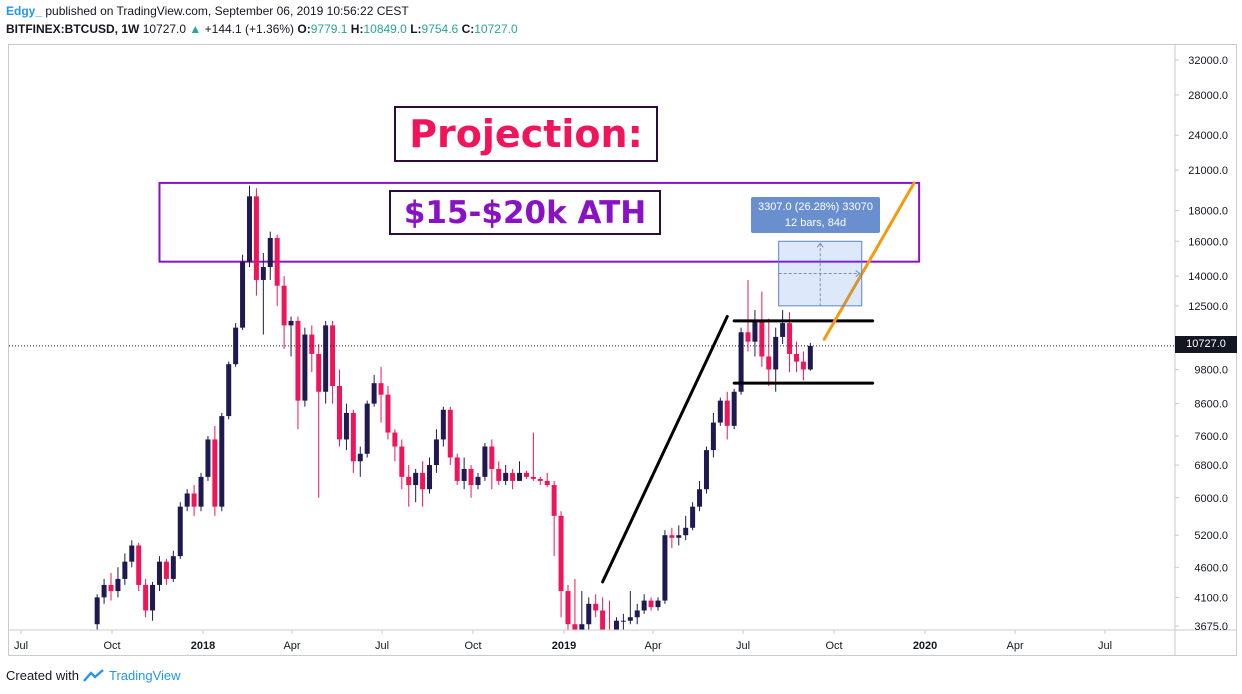 The width and height of the screenshot is (1242, 694). What do you see at coordinates (1211, 568) in the screenshot?
I see `y-axis-tick-label: 4600.0` at bounding box center [1211, 568].